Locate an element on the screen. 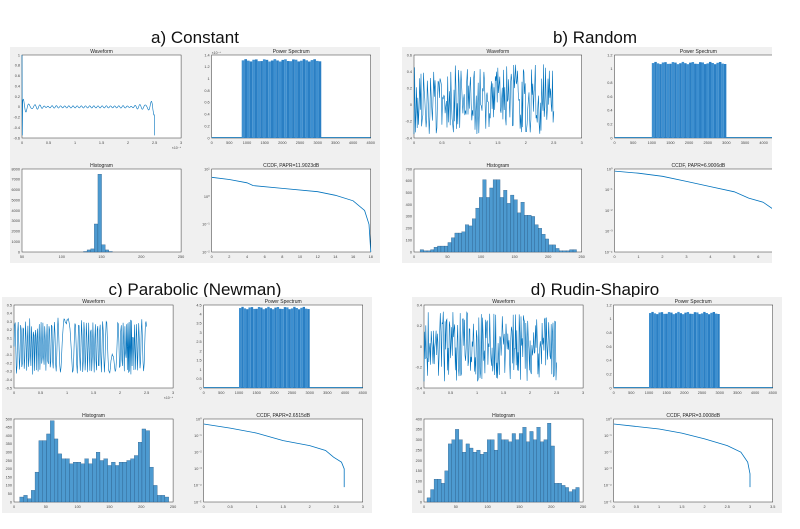 The image size is (800, 529). y-tick-label: 10⁰ is located at coordinates (199, 419).